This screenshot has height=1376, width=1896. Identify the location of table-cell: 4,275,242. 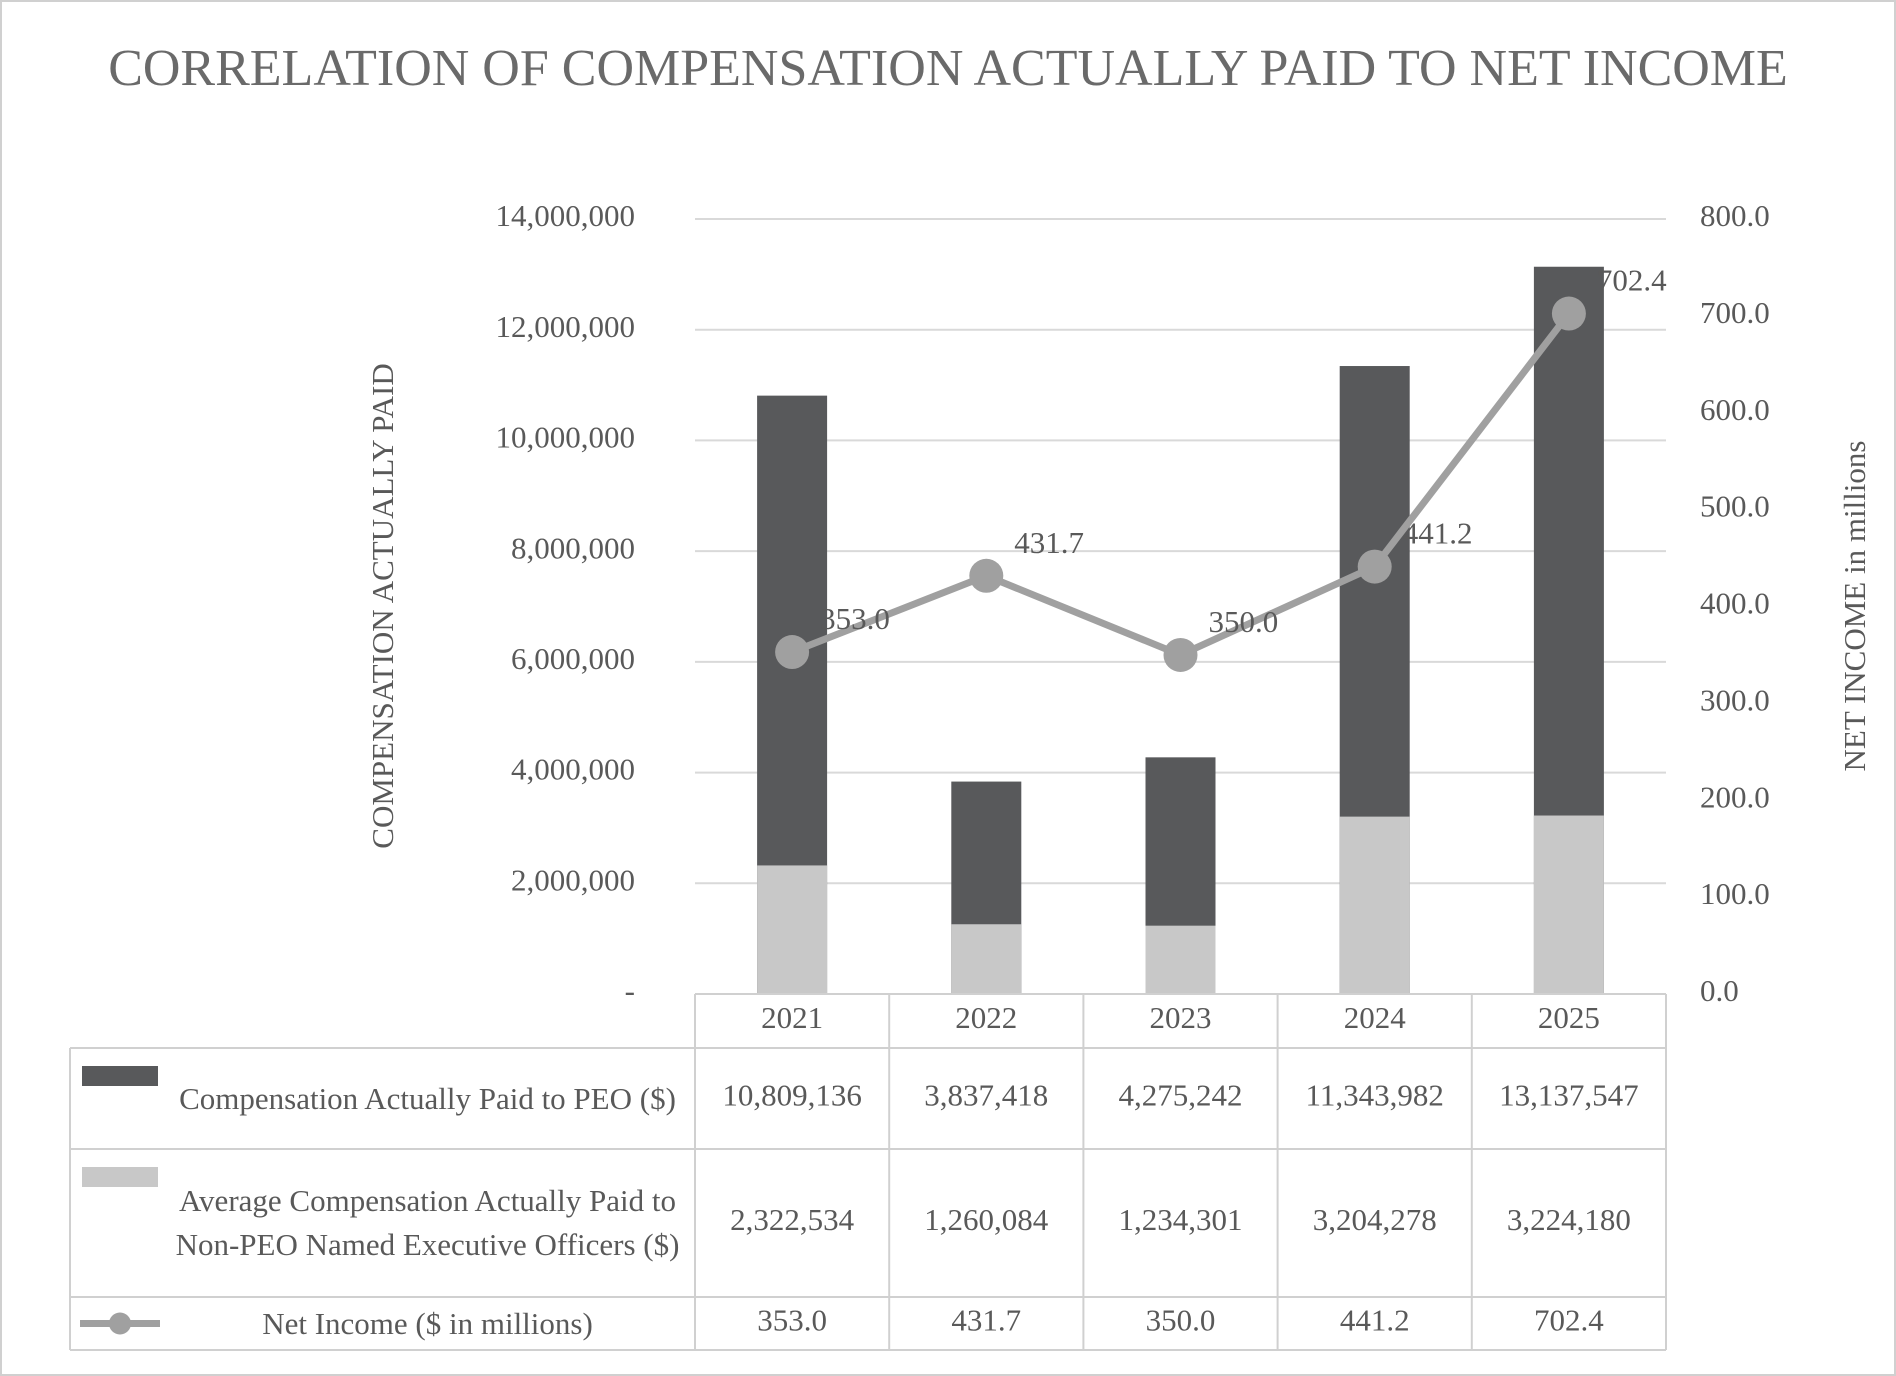
(1181, 1095).